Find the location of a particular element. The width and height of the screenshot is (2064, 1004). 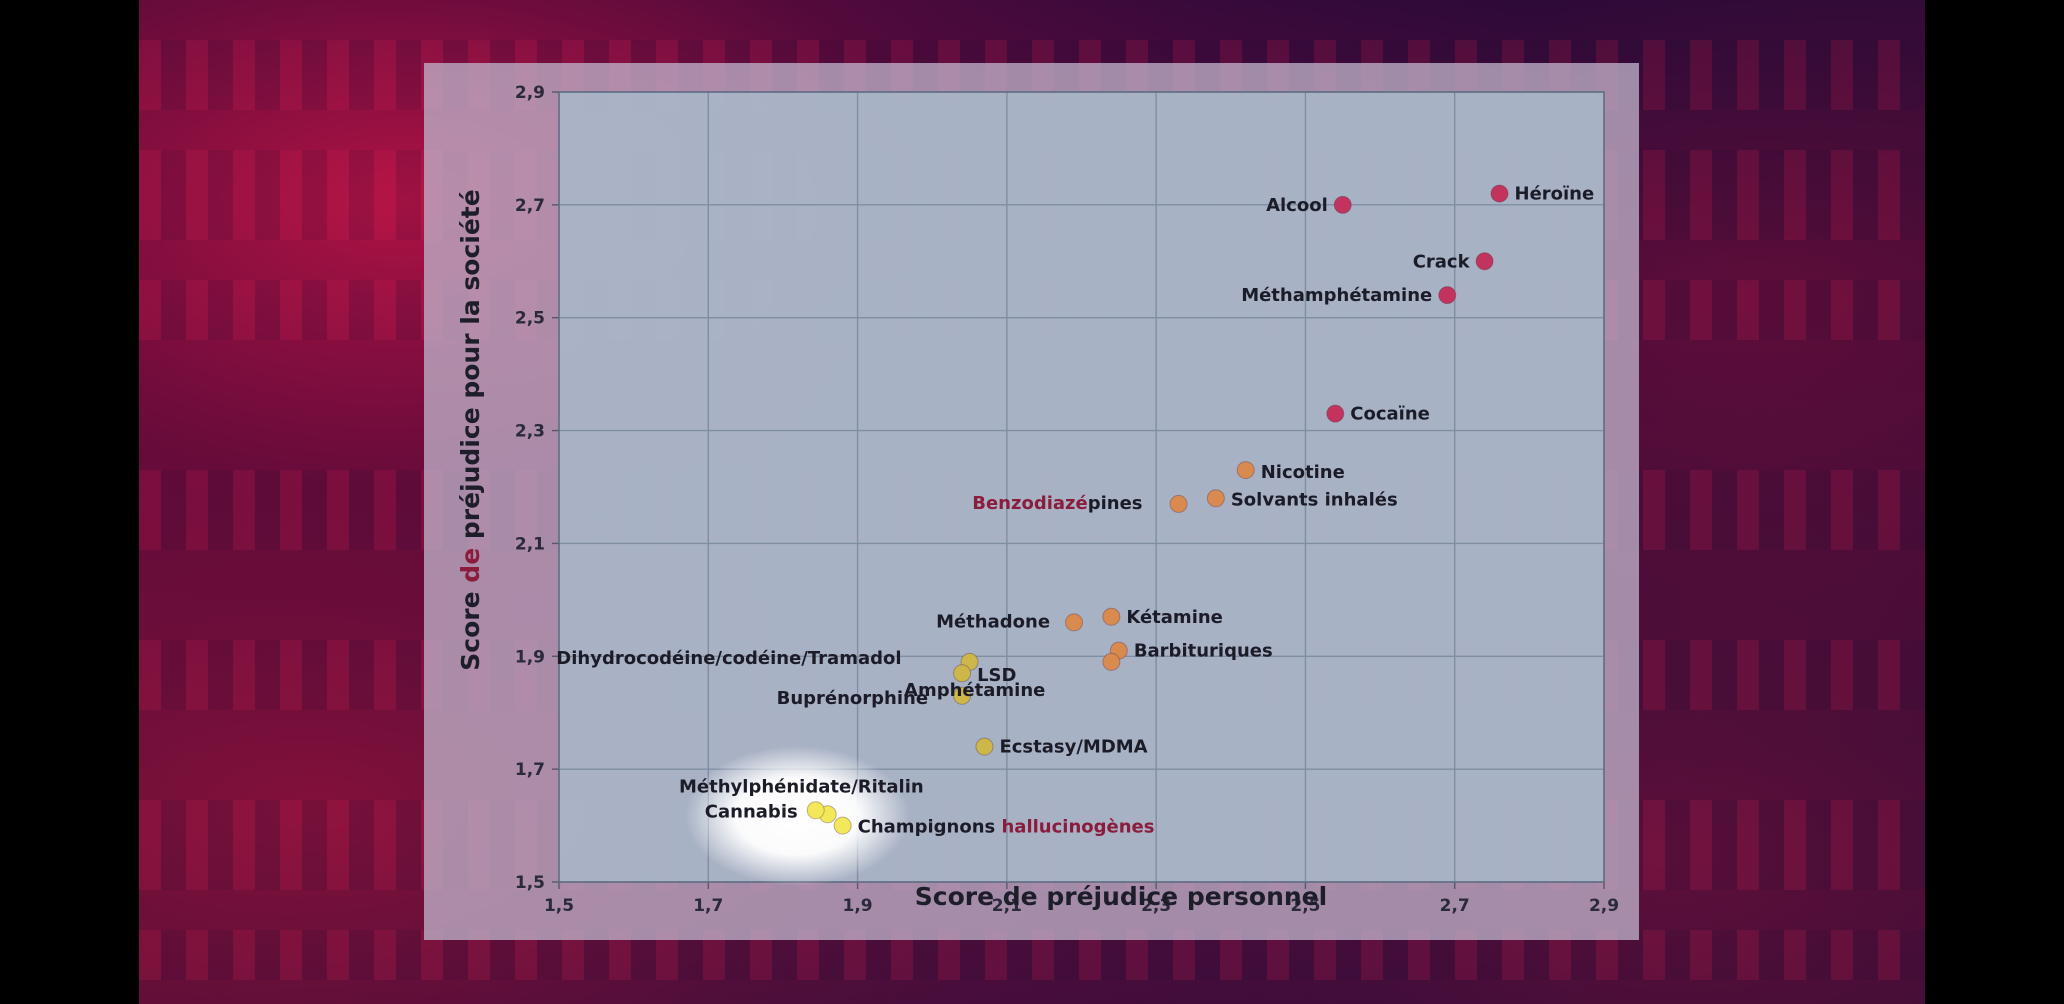

point-ecstasy-mdma is located at coordinates (984, 746).